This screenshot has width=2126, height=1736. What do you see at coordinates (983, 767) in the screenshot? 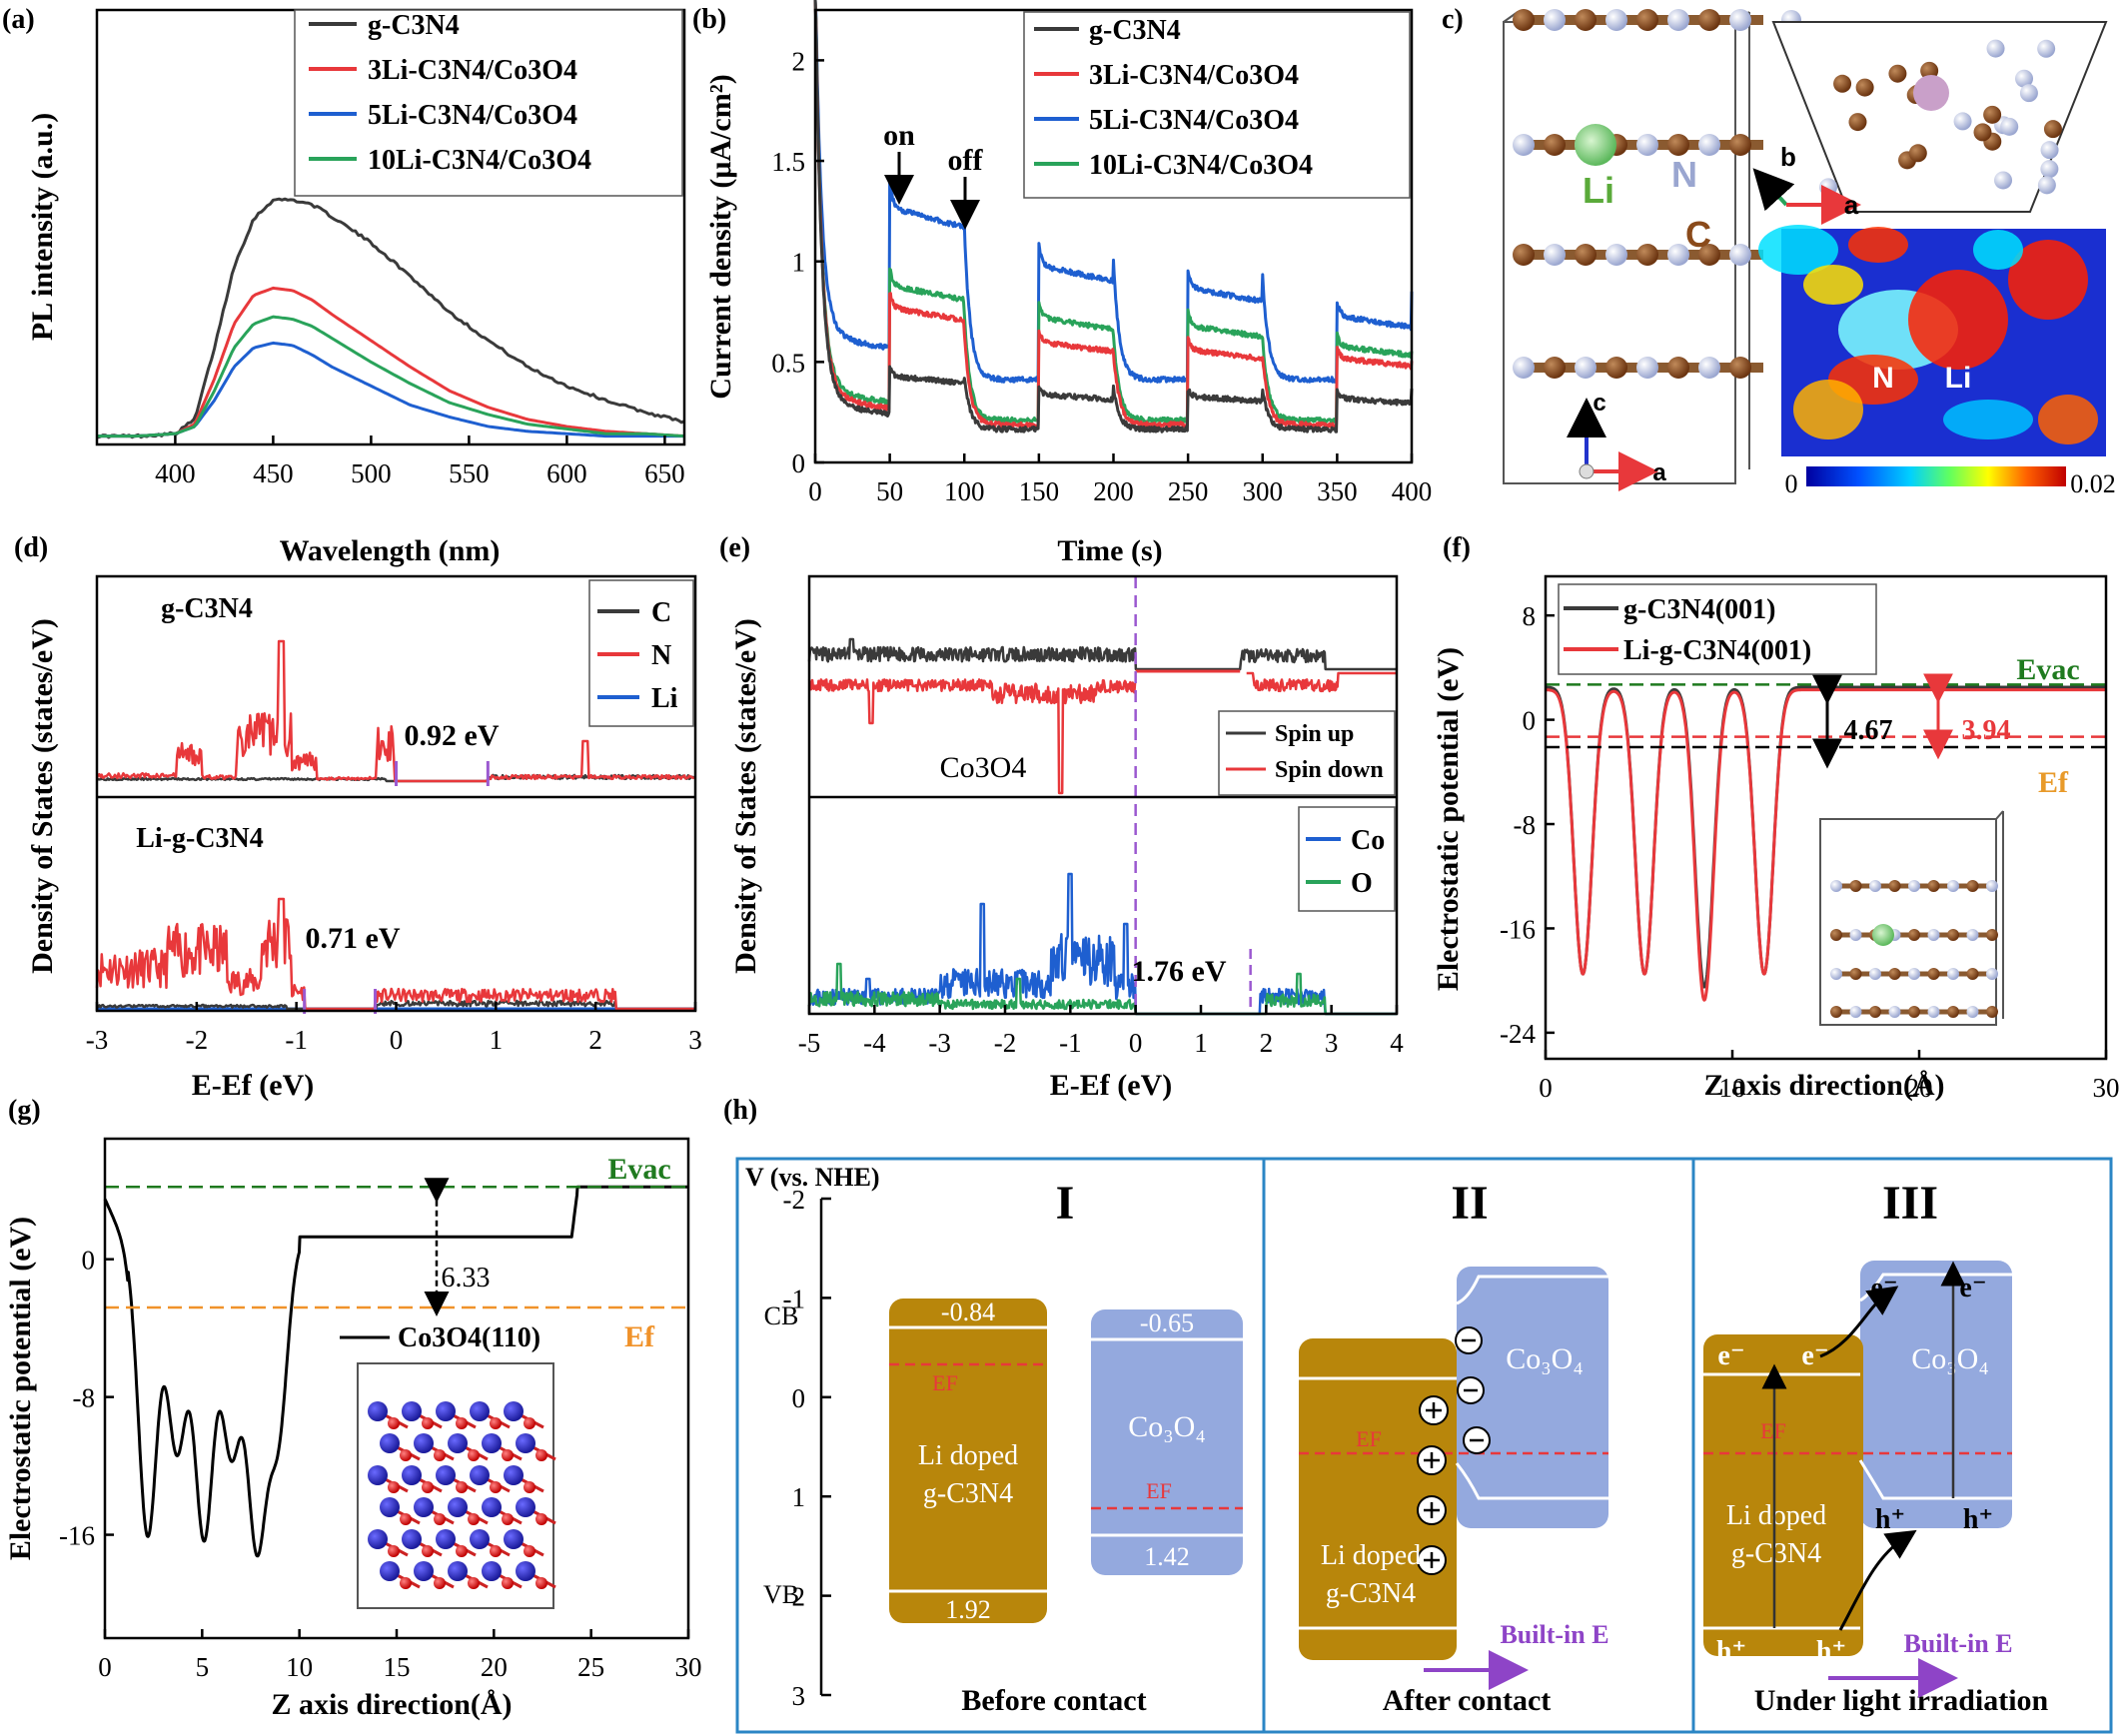
I see `subplot-label: Co3O4` at bounding box center [983, 767].